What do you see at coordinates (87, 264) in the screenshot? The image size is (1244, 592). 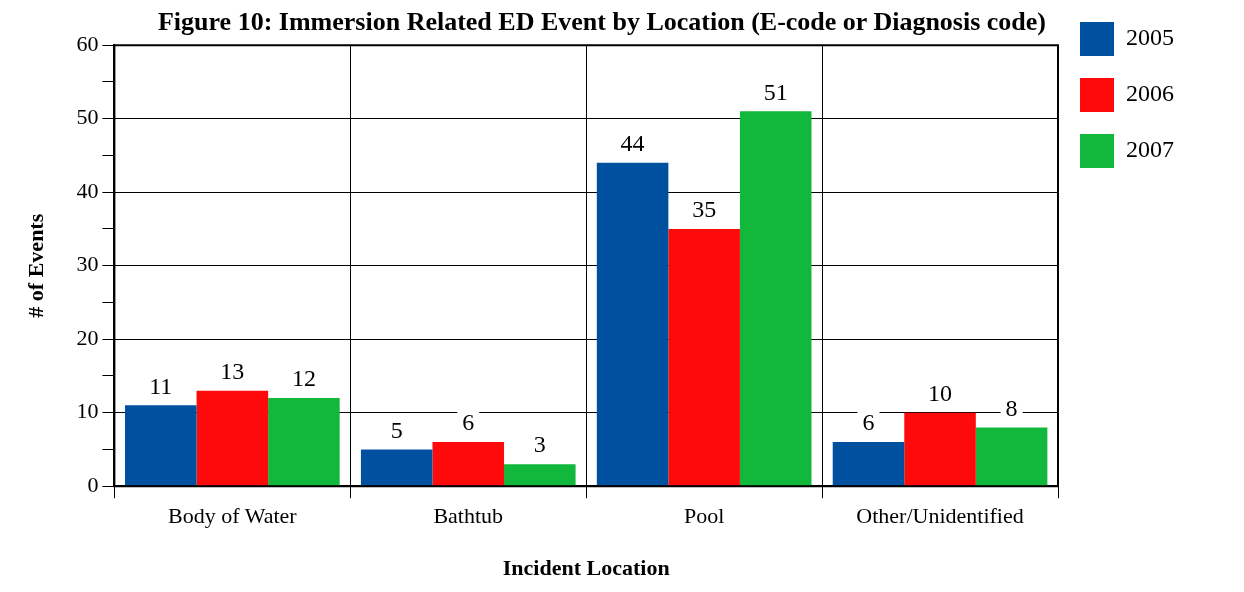 I see `y-tick-label: 30` at bounding box center [87, 264].